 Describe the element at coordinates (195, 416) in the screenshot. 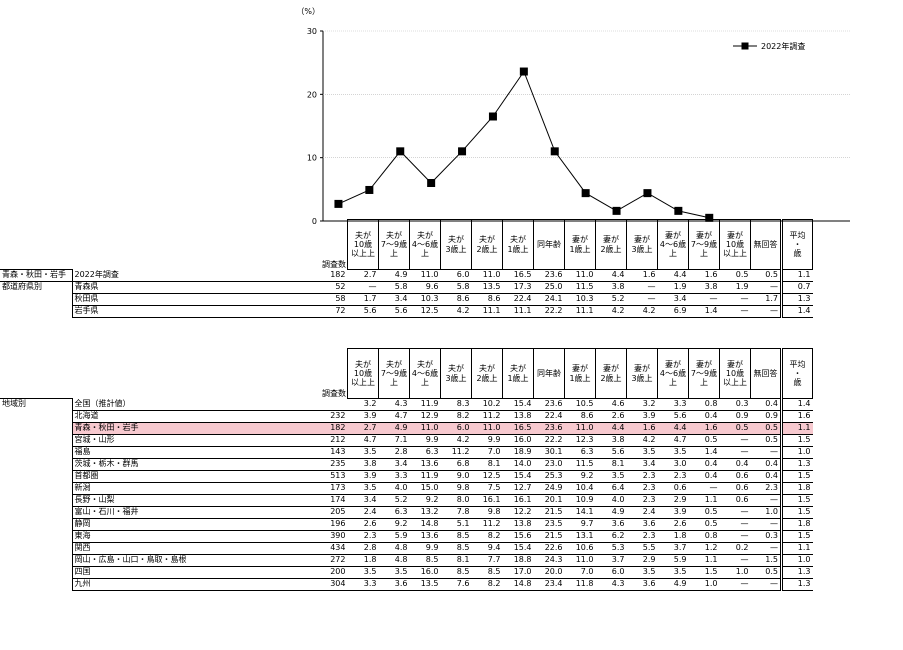

I see `row-label: 北海道` at that location.